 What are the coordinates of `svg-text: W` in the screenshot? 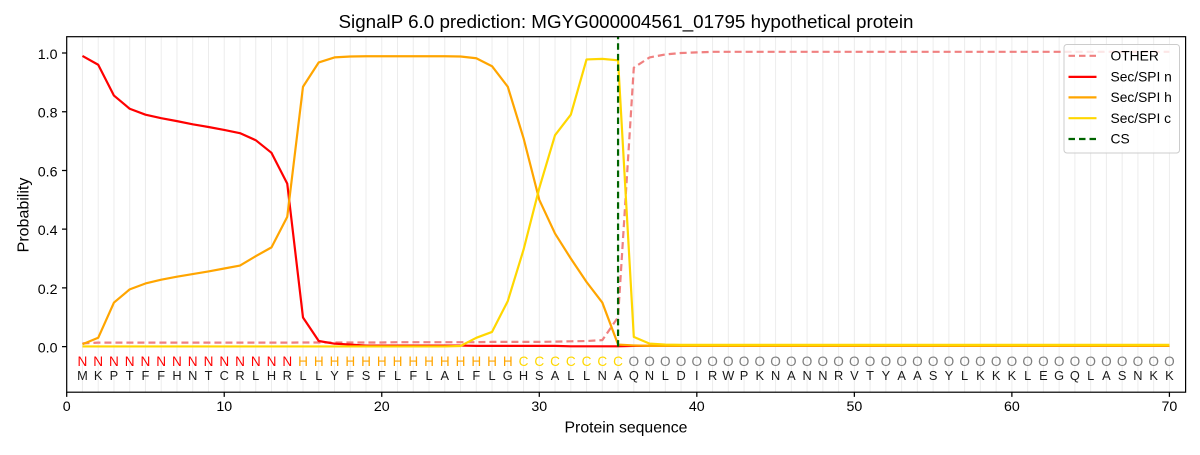 It's located at (728, 375).